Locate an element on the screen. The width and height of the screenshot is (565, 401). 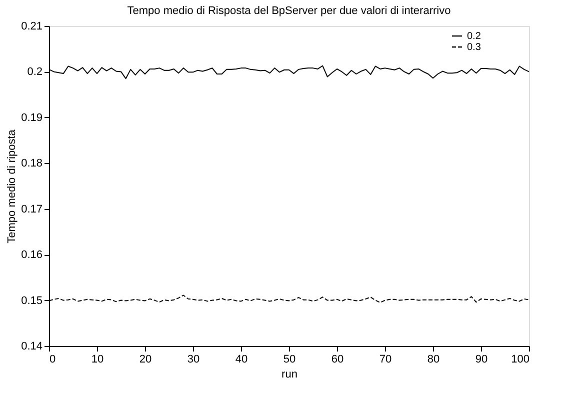
y-tick-label: 0.14 is located at coordinates (31, 346).